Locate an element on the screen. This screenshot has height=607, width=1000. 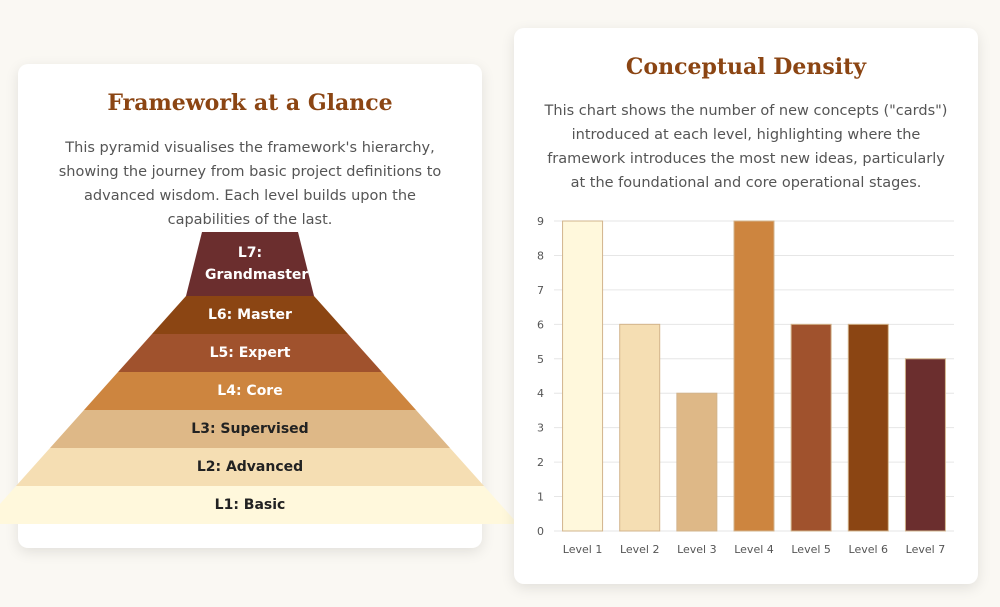
pyramid-level-7: L7: Grandmaster is located at coordinates (250, 264).